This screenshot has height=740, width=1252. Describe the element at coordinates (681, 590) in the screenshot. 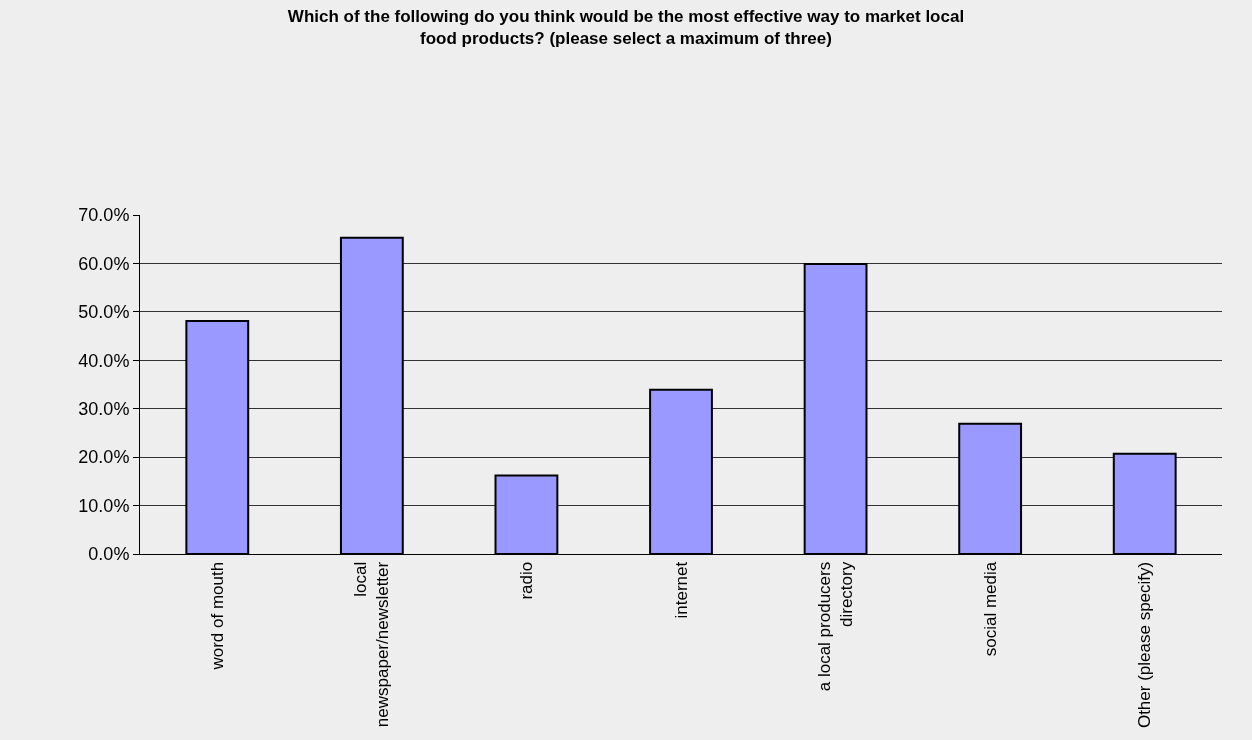

I see `x-tick-label: internet` at that location.